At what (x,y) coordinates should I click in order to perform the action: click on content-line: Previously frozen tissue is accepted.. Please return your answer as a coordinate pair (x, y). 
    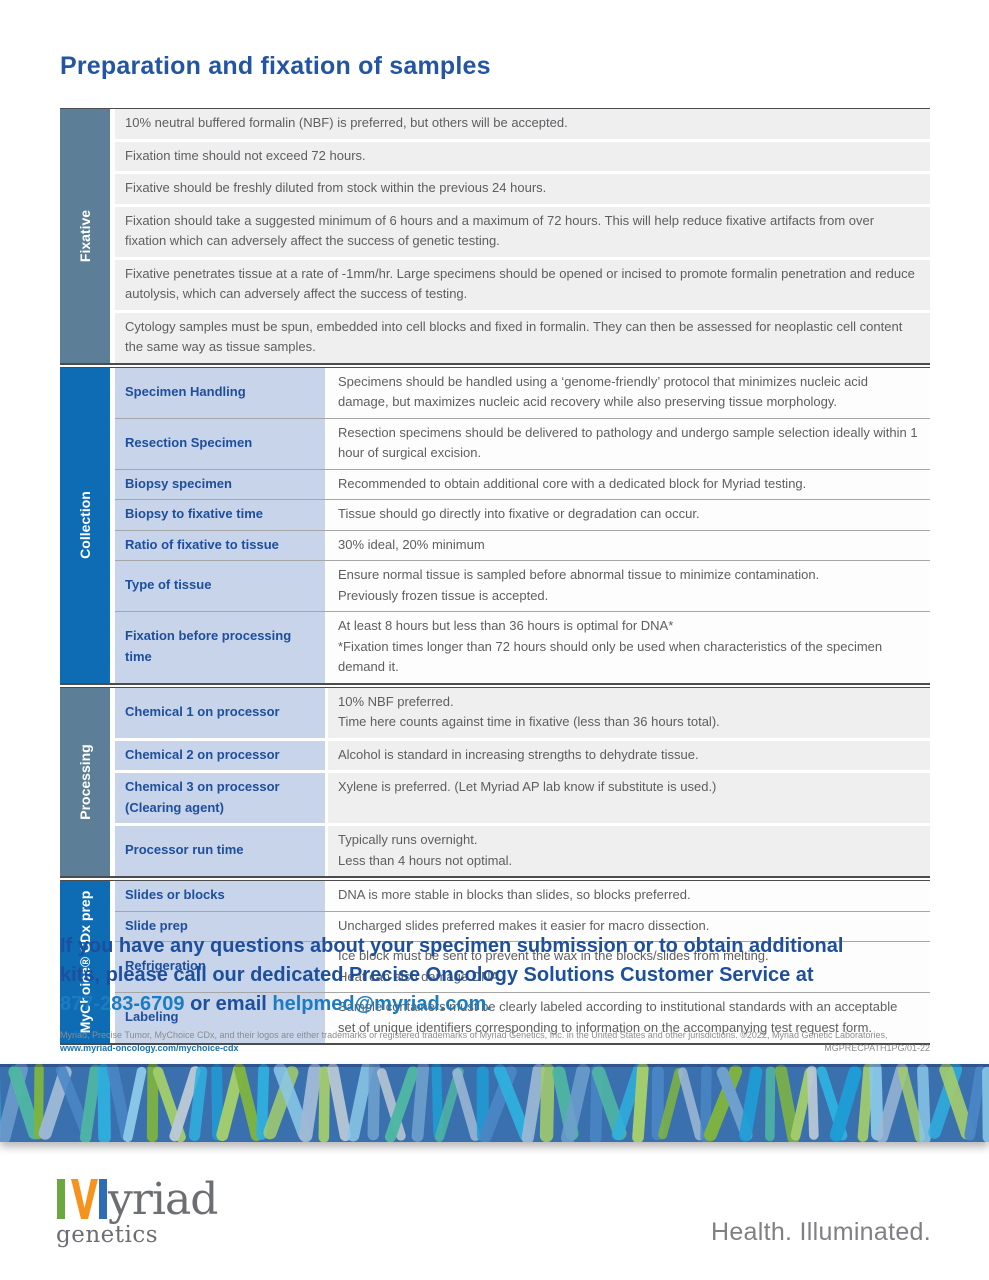
    Looking at the image, I should click on (443, 595).